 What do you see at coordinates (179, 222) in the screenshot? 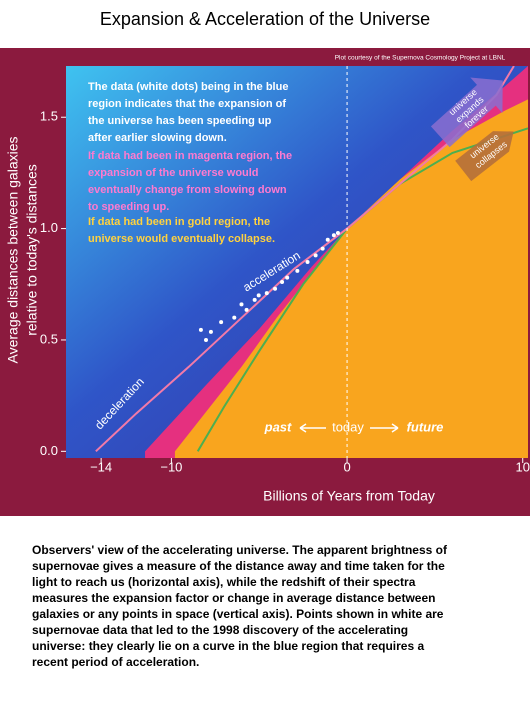
I see `note-gold: If data had been in gold region, the` at bounding box center [179, 222].